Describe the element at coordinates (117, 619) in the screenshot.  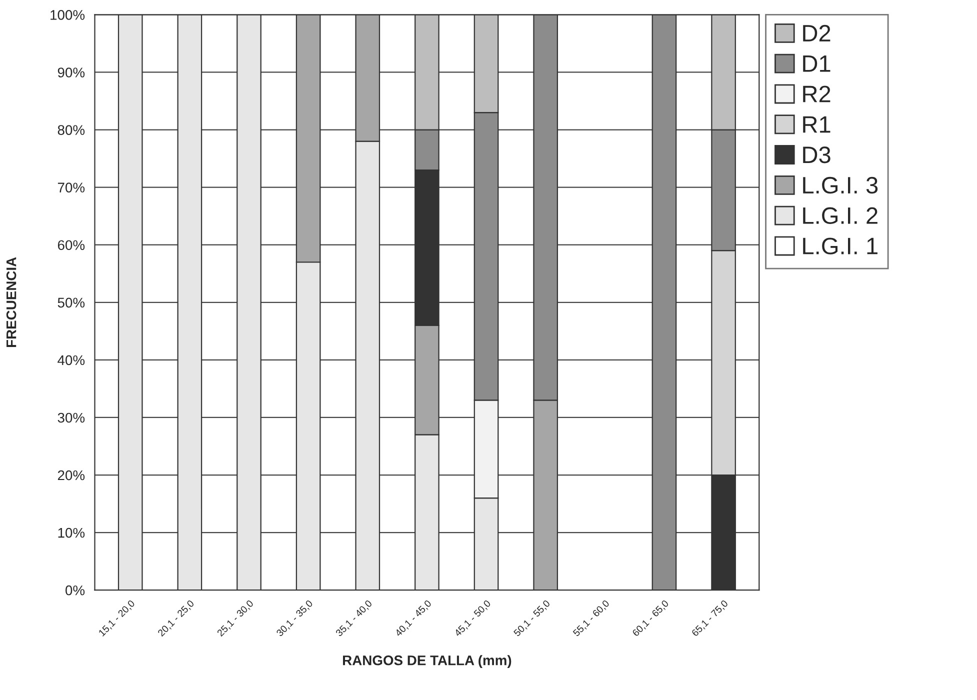
I see `x-tick-label: 15,1 - 20,0` at that location.